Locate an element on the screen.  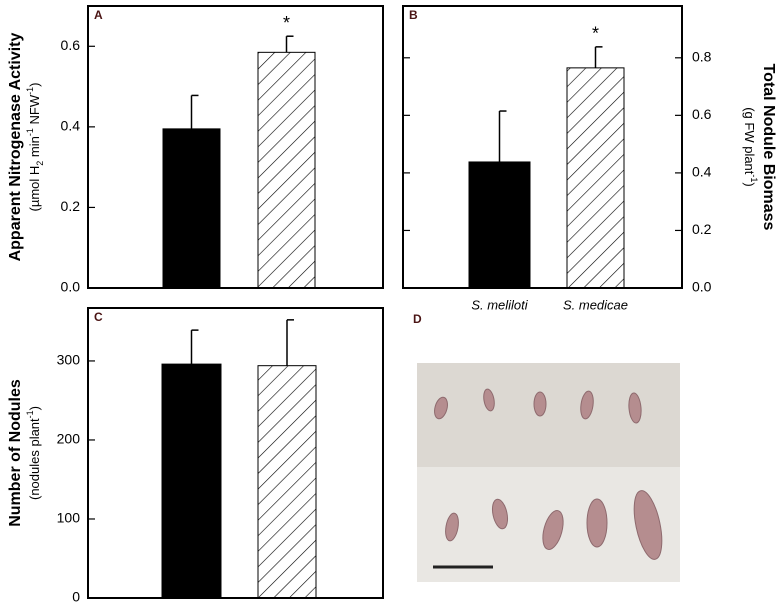
y-axis-unit: (g FW plant-1) is located at coordinates (750, 147).